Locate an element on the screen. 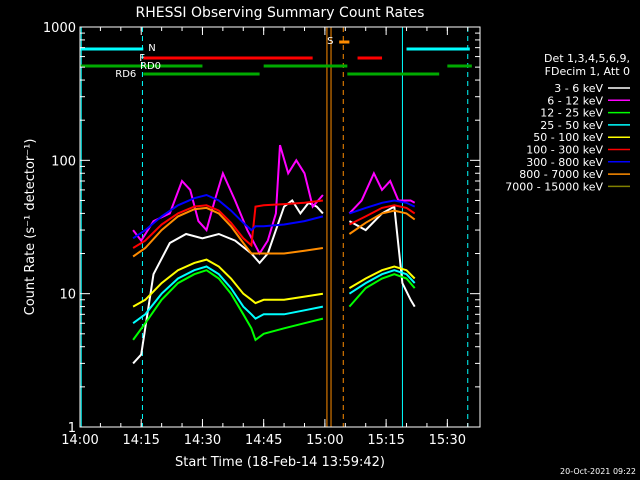  y-tick-label-0: 1 is located at coordinates (72, 428).